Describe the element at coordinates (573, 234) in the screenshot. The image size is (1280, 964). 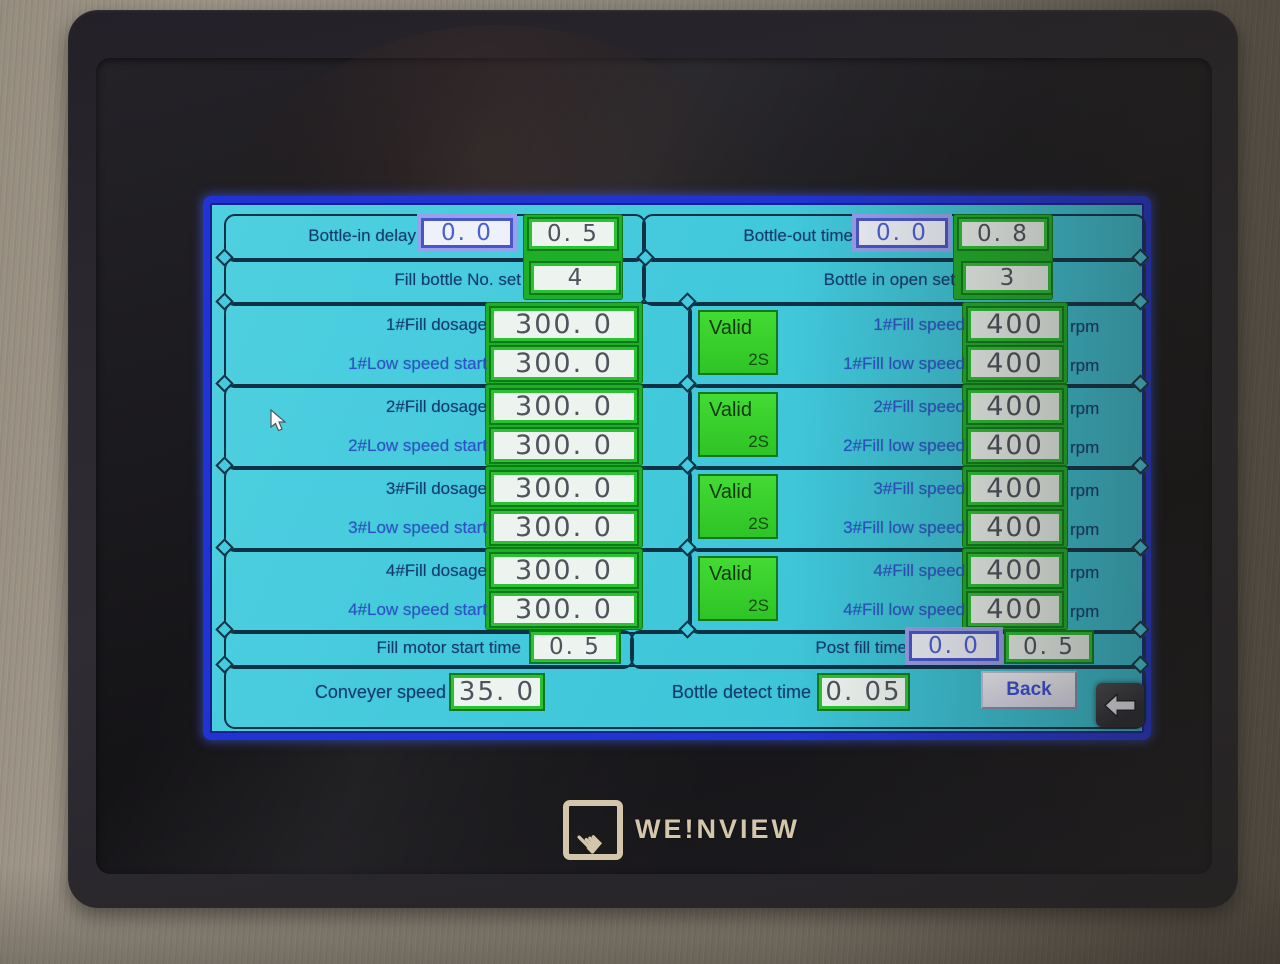
I see `bottle-in-delay-set-field: 0. 5` at that location.